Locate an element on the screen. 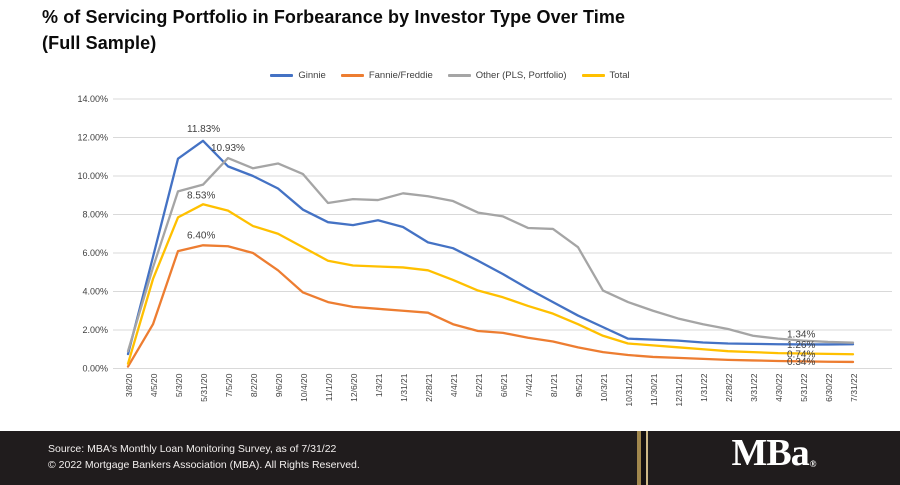 The height and width of the screenshot is (485, 900). x-axis-tick-label: 7/31/22 is located at coordinates (854, 387).